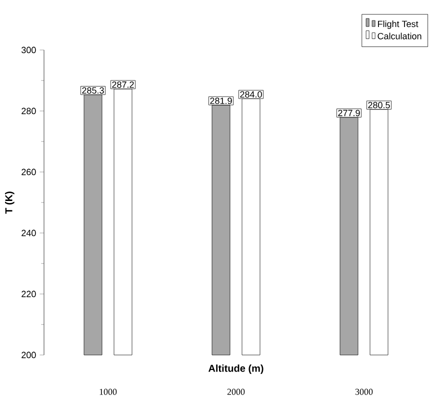 The width and height of the screenshot is (430, 403). Describe the element at coordinates (29, 111) in the screenshot. I see `y-tick-label: 280` at that location.